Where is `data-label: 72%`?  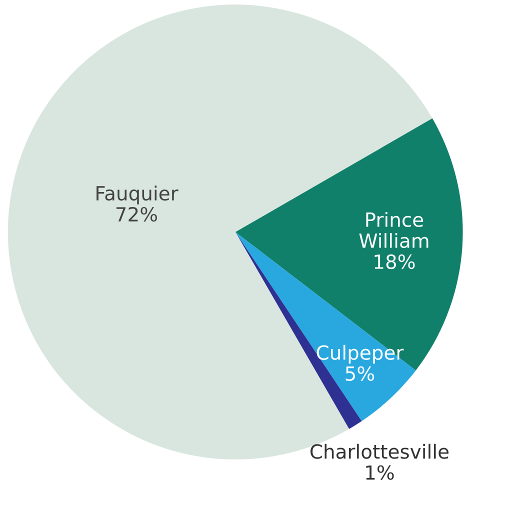 data-label: 72% is located at coordinates (137, 214).